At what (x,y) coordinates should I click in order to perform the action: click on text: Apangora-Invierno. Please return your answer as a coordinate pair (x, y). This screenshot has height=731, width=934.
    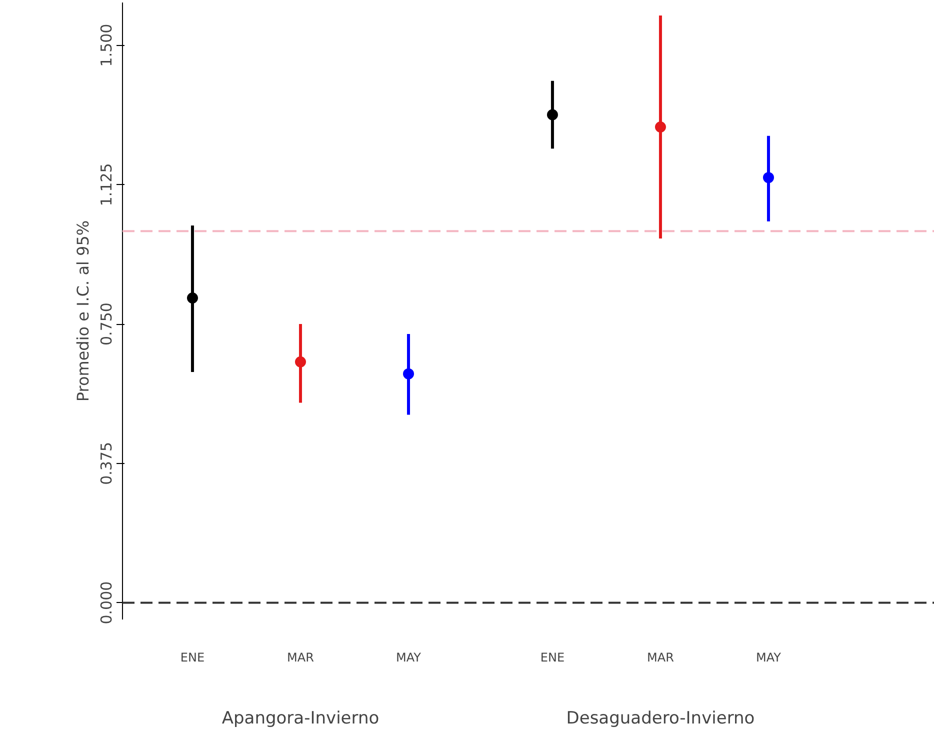
    Looking at the image, I should click on (301, 718).